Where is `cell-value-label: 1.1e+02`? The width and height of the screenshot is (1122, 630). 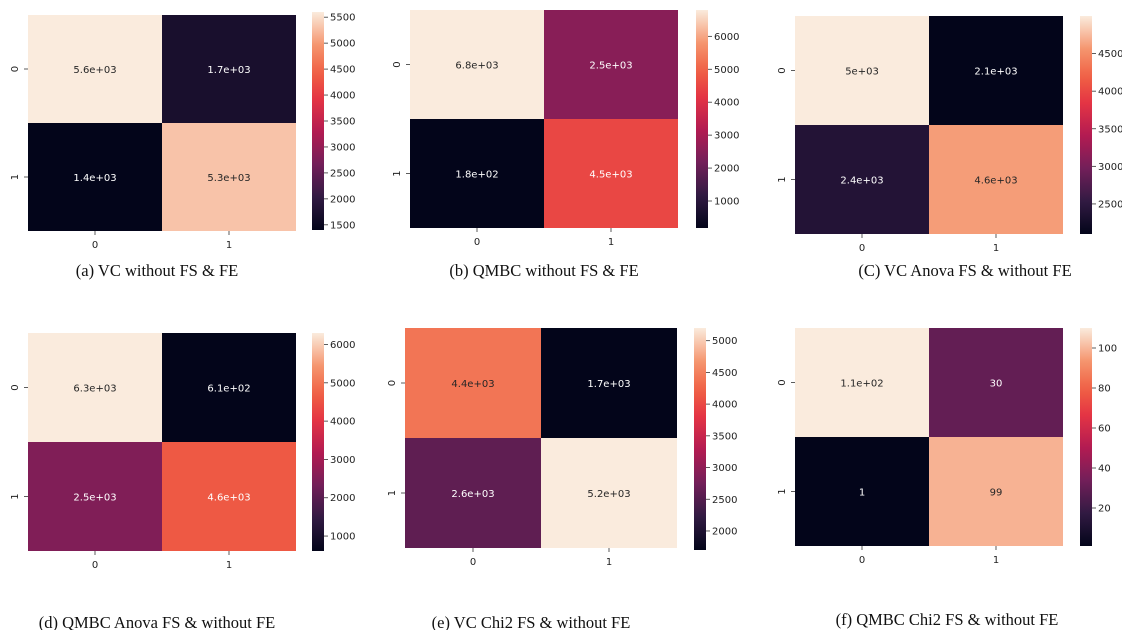
cell-value-label: 1.1e+02 is located at coordinates (861, 384).